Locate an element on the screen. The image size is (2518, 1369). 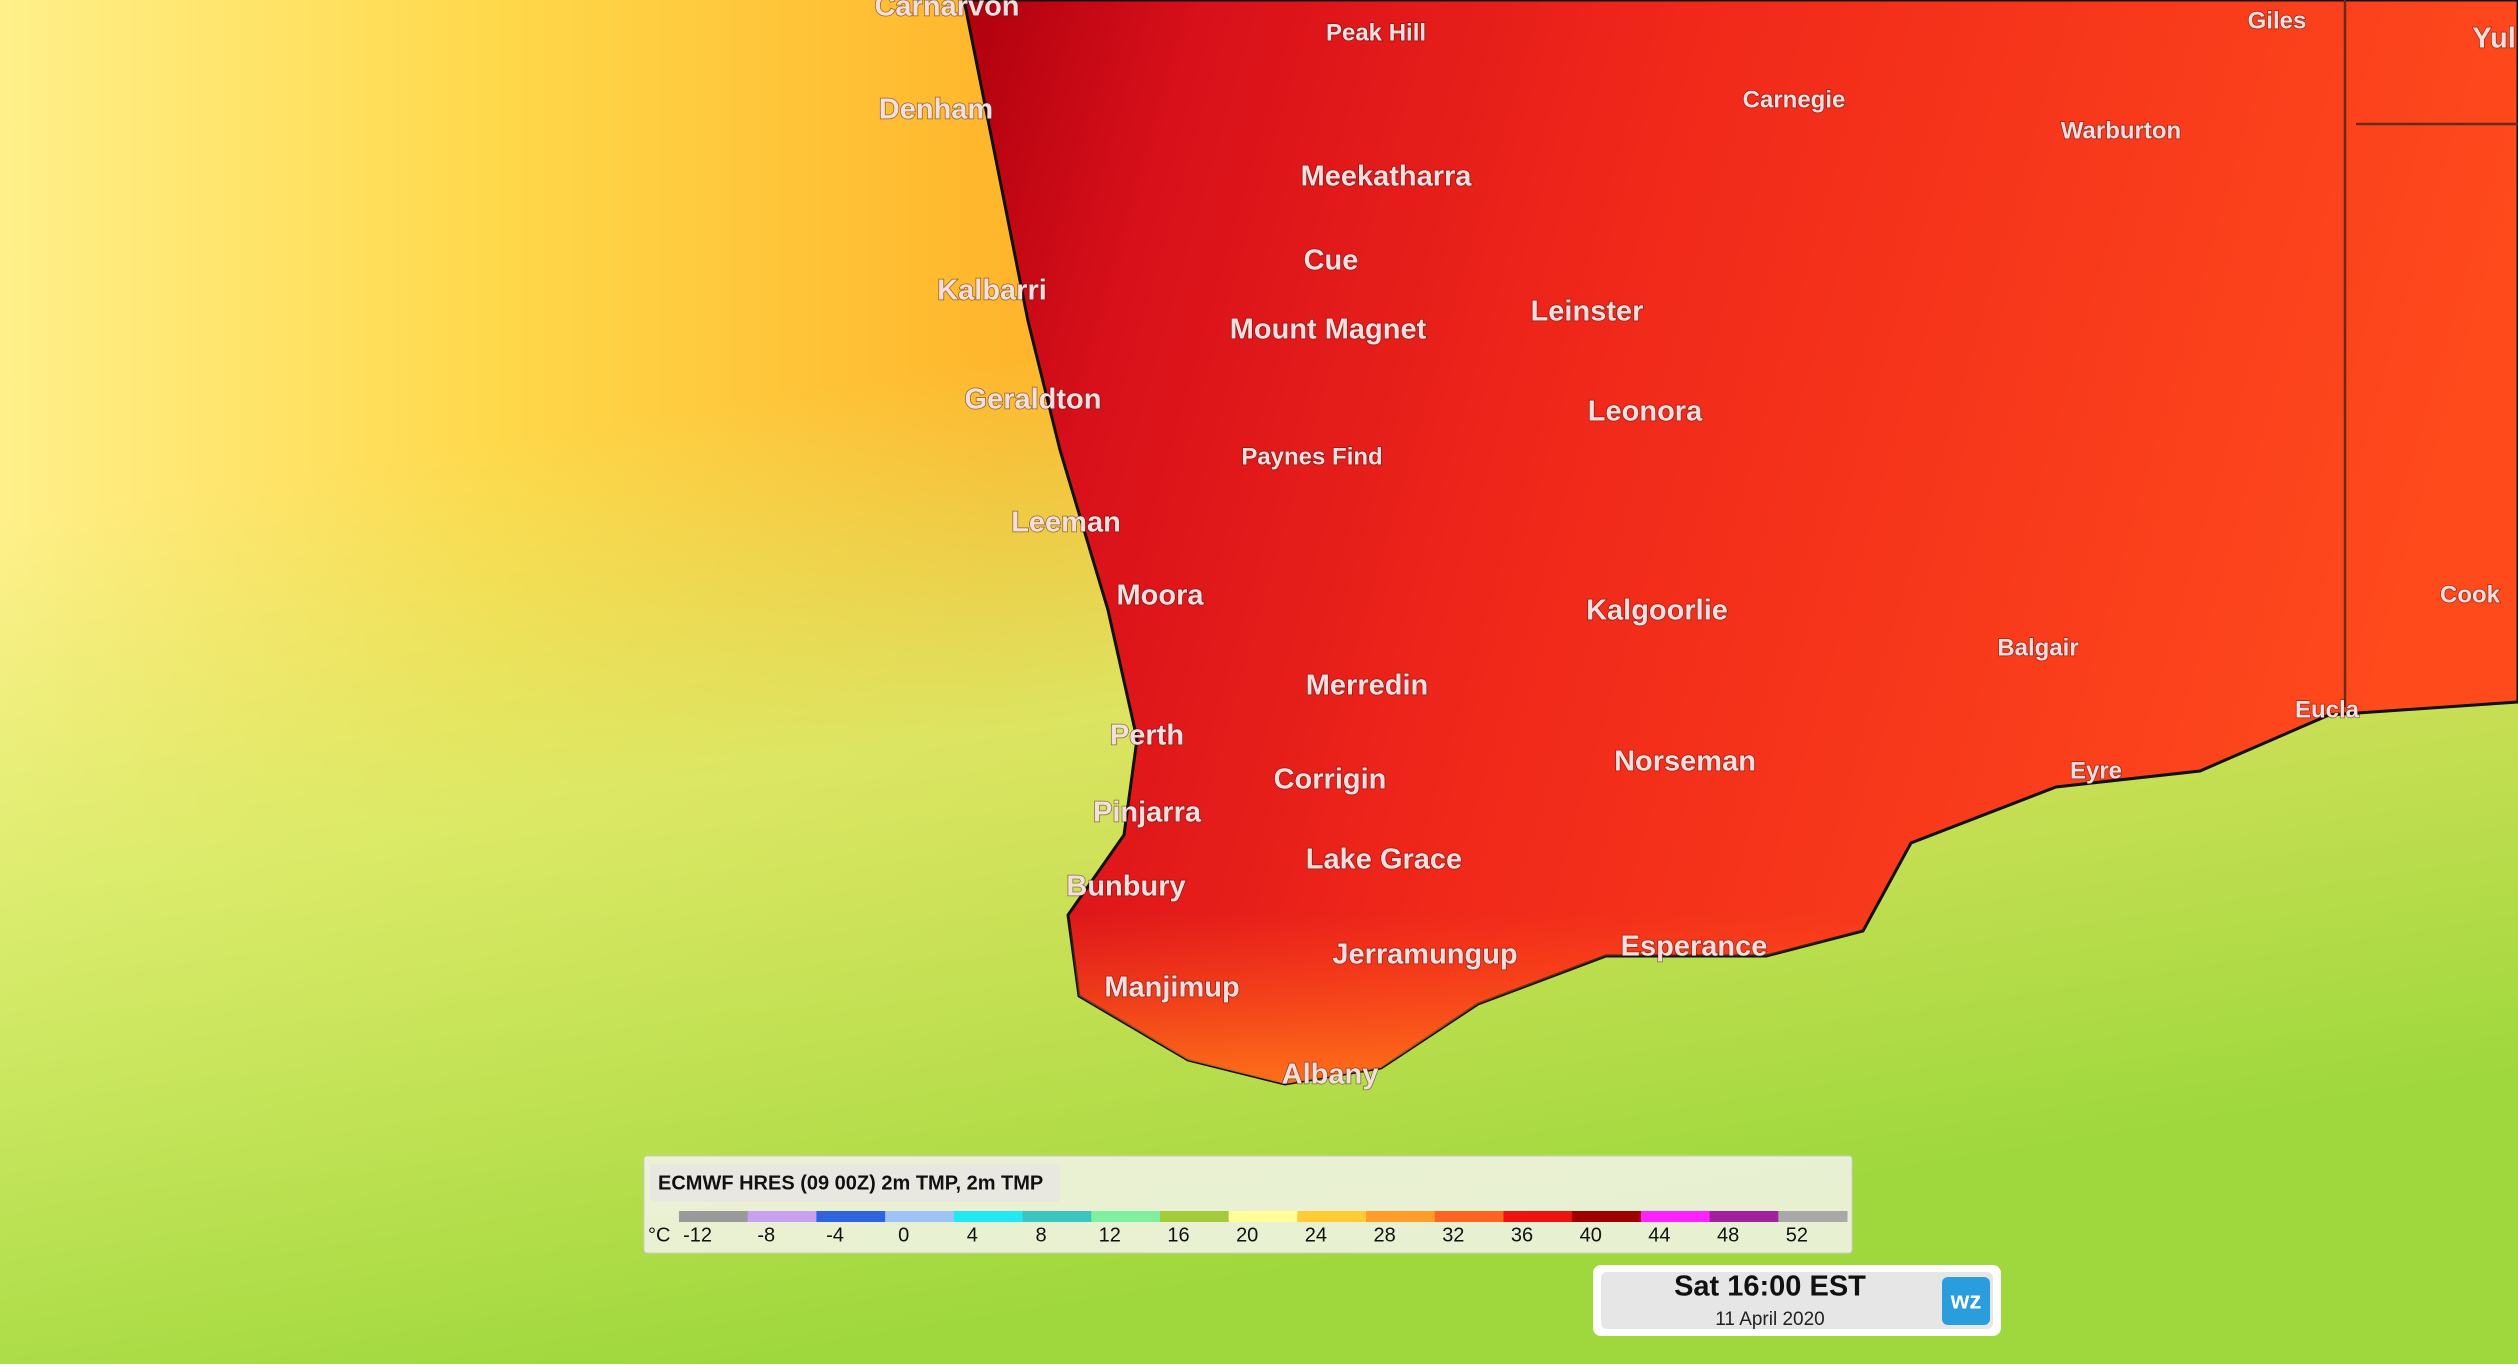
legend-title: ECMWF HRES (09 00Z) 2m TMP, 2m TMP is located at coordinates (850, 1183).